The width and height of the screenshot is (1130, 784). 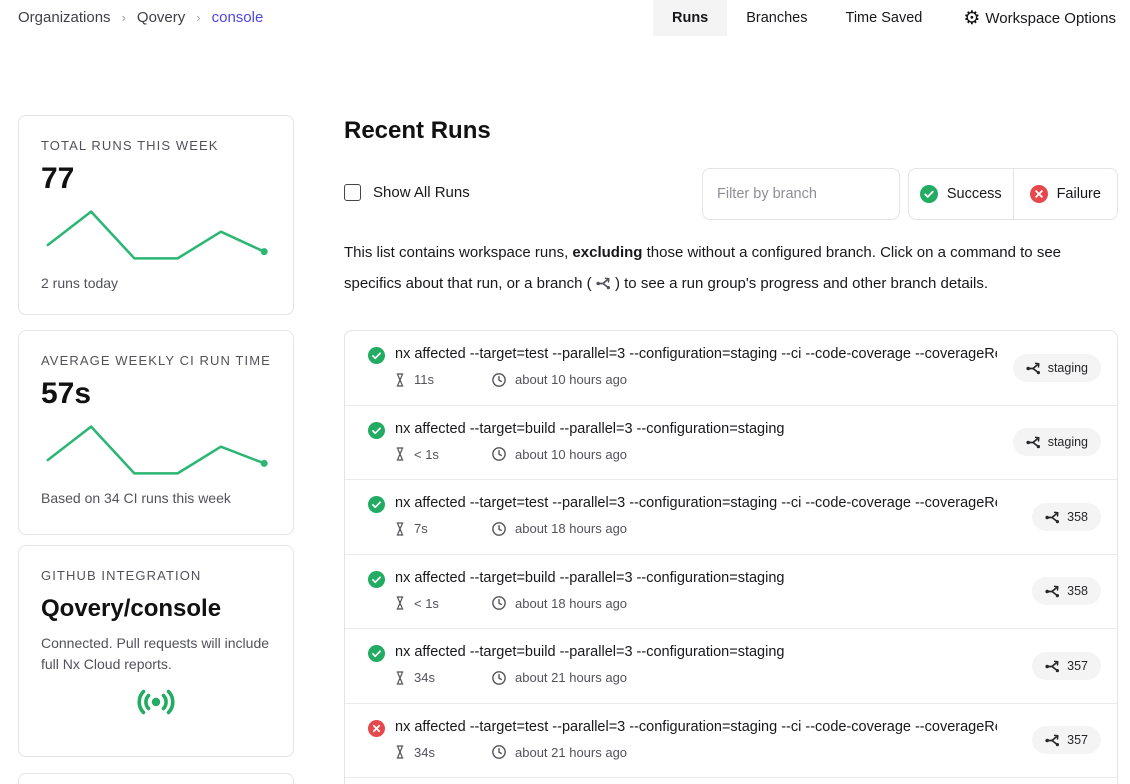 What do you see at coordinates (1078, 194) in the screenshot?
I see `failure-filter-label: Failure` at bounding box center [1078, 194].